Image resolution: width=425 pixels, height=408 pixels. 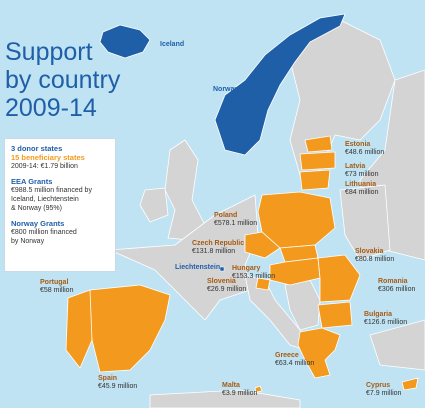 What do you see at coordinates (397, 289) in the screenshot?
I see `label-romania-value: €306 million` at bounding box center [397, 289].